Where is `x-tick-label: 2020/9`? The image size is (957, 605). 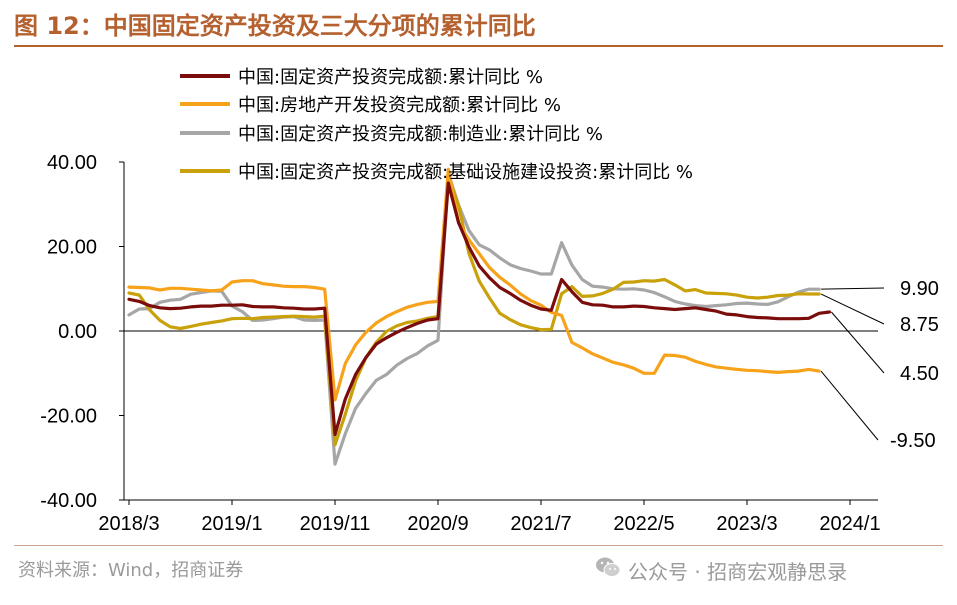 x-tick-label: 2020/9 is located at coordinates (437, 524).